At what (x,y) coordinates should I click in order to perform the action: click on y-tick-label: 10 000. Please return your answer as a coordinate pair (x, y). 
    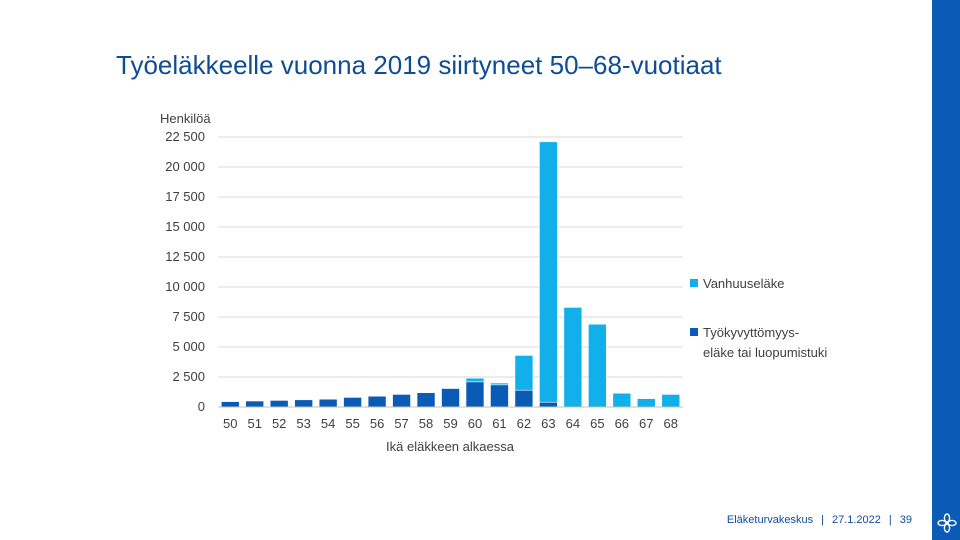
    Looking at the image, I should click on (185, 286).